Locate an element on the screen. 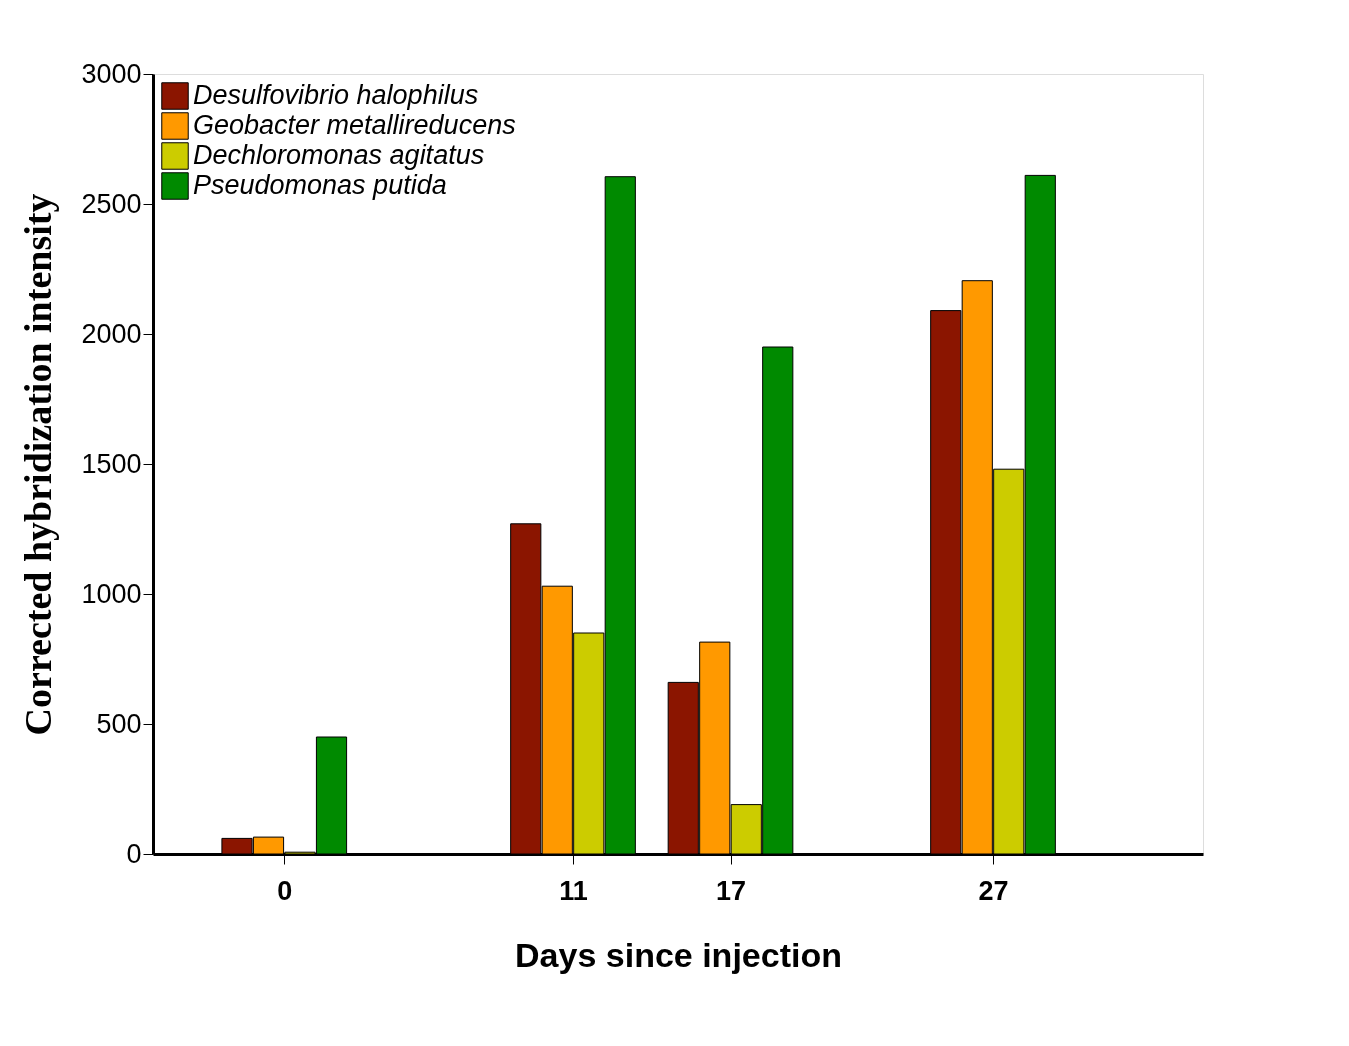  x-tick-label: 27 is located at coordinates (993, 890).